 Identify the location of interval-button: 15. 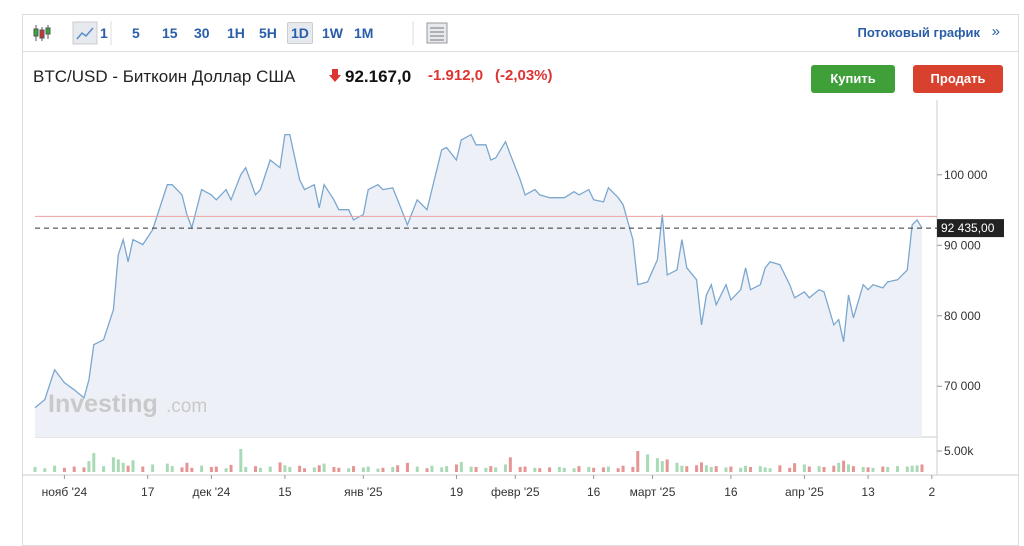
(170, 33).